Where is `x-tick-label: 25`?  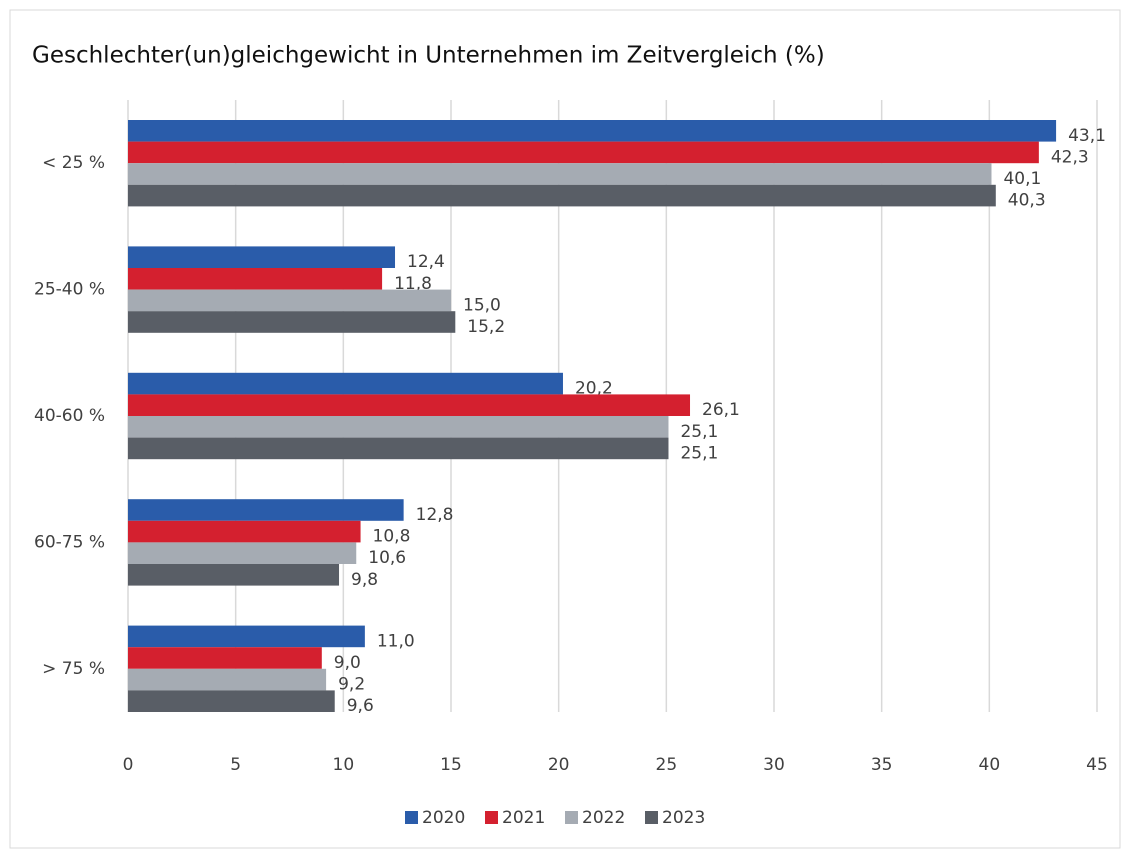 x-tick-label: 25 is located at coordinates (667, 765).